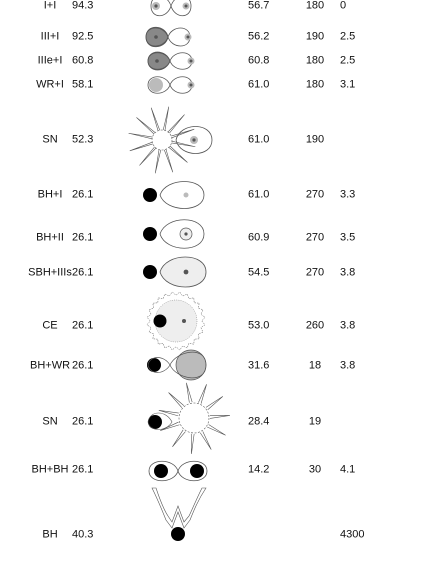  Describe the element at coordinates (50, 534) in the screenshot. I see `stage-label: BH` at that location.